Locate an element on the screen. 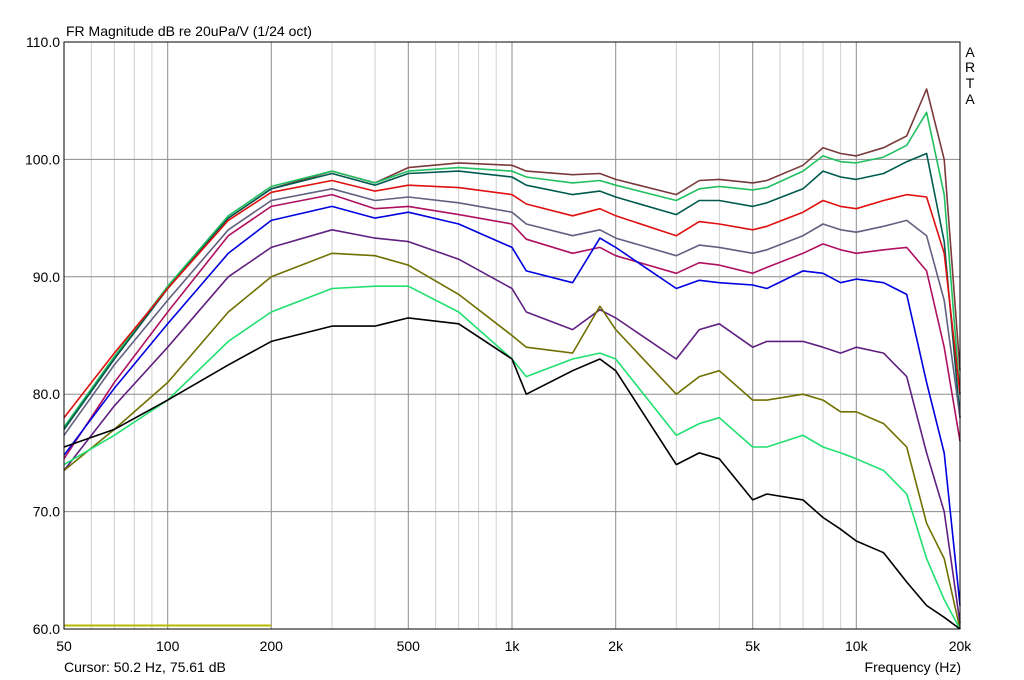 This screenshot has height=680, width=1024. x-tick-label: 500 is located at coordinates (409, 646).